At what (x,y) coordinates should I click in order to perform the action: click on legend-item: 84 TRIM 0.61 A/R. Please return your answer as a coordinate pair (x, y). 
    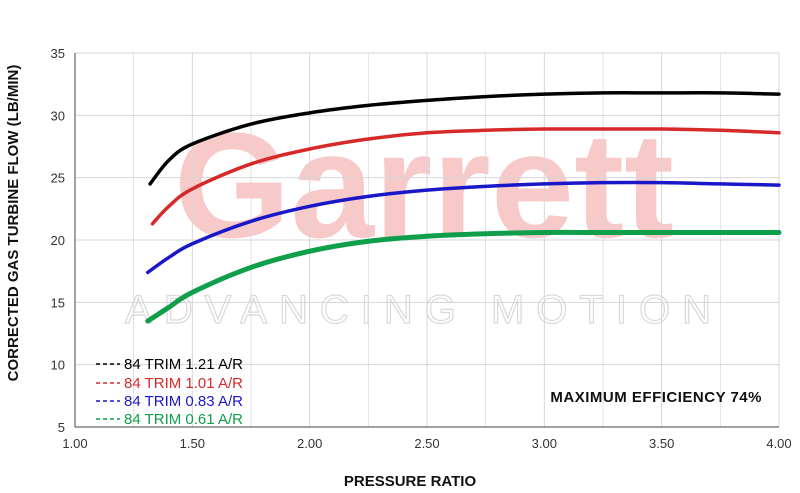
    Looking at the image, I should click on (169, 419).